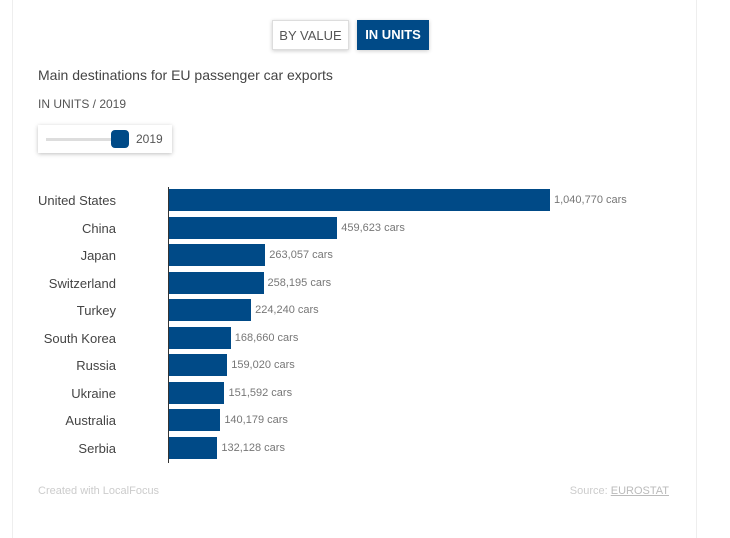 The width and height of the screenshot is (730, 538). Describe the element at coordinates (168, 325) in the screenshot. I see `y-axis-line` at that location.